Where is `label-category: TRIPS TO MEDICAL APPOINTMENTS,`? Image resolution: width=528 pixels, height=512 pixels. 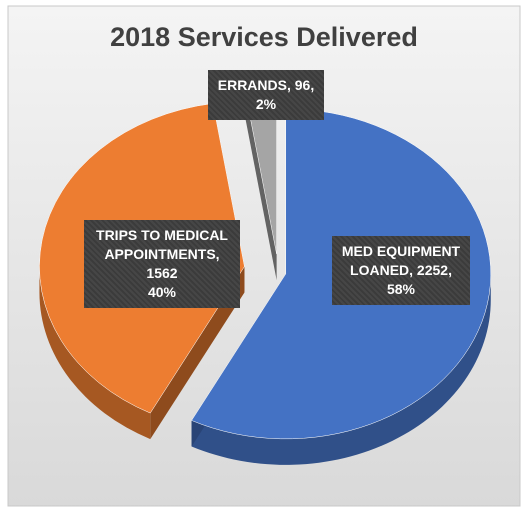
label-category: TRIPS TO MEDICAL APPOINTMENTS, is located at coordinates (162, 244).